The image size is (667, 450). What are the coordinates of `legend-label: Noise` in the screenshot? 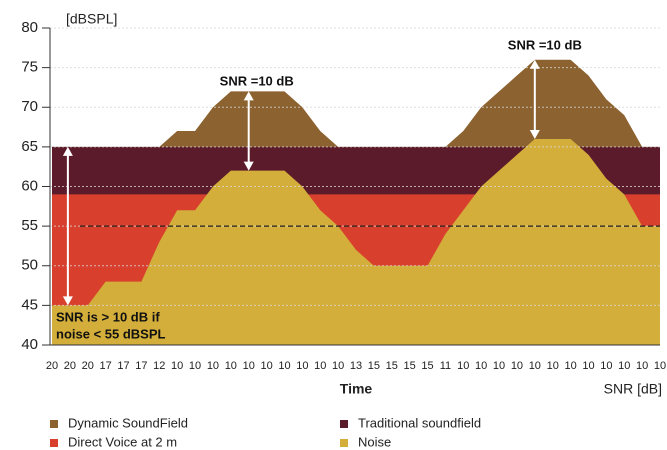 It's located at (374, 441).